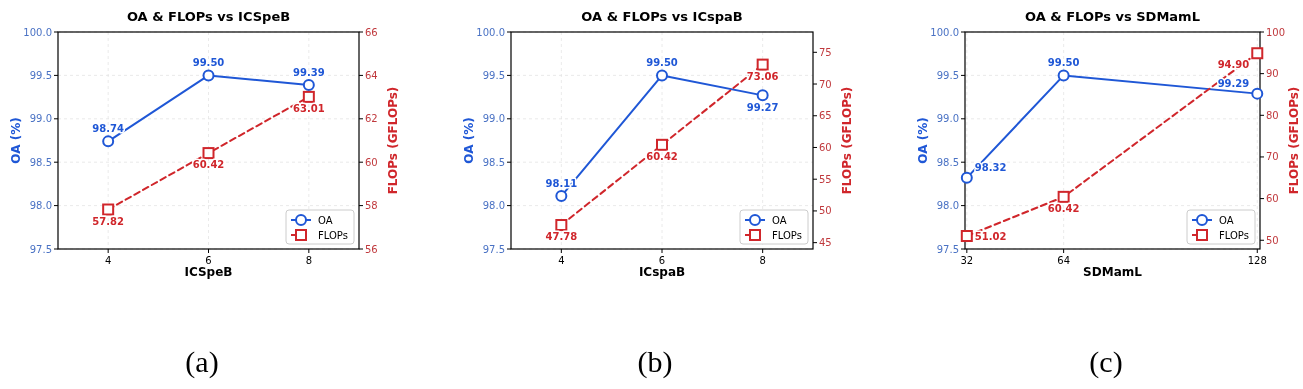  What do you see at coordinates (825, 116) in the screenshot?
I see `y2-tick-label: 65` at bounding box center [825, 116].